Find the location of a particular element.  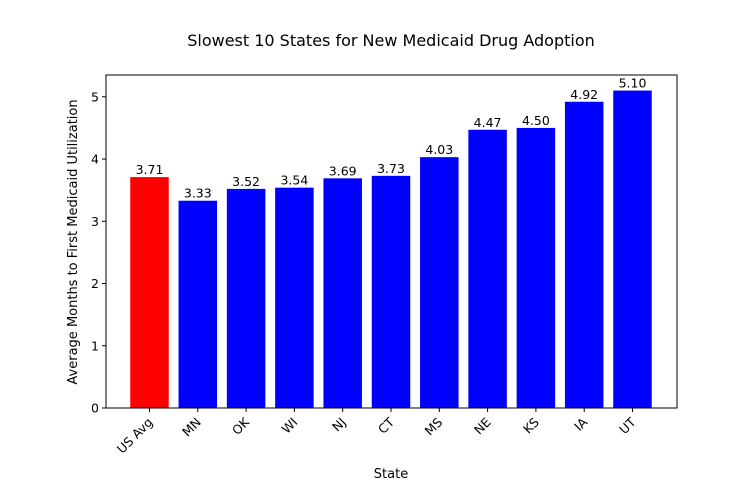

y-tick-label-1: 1 is located at coordinates (95, 345).